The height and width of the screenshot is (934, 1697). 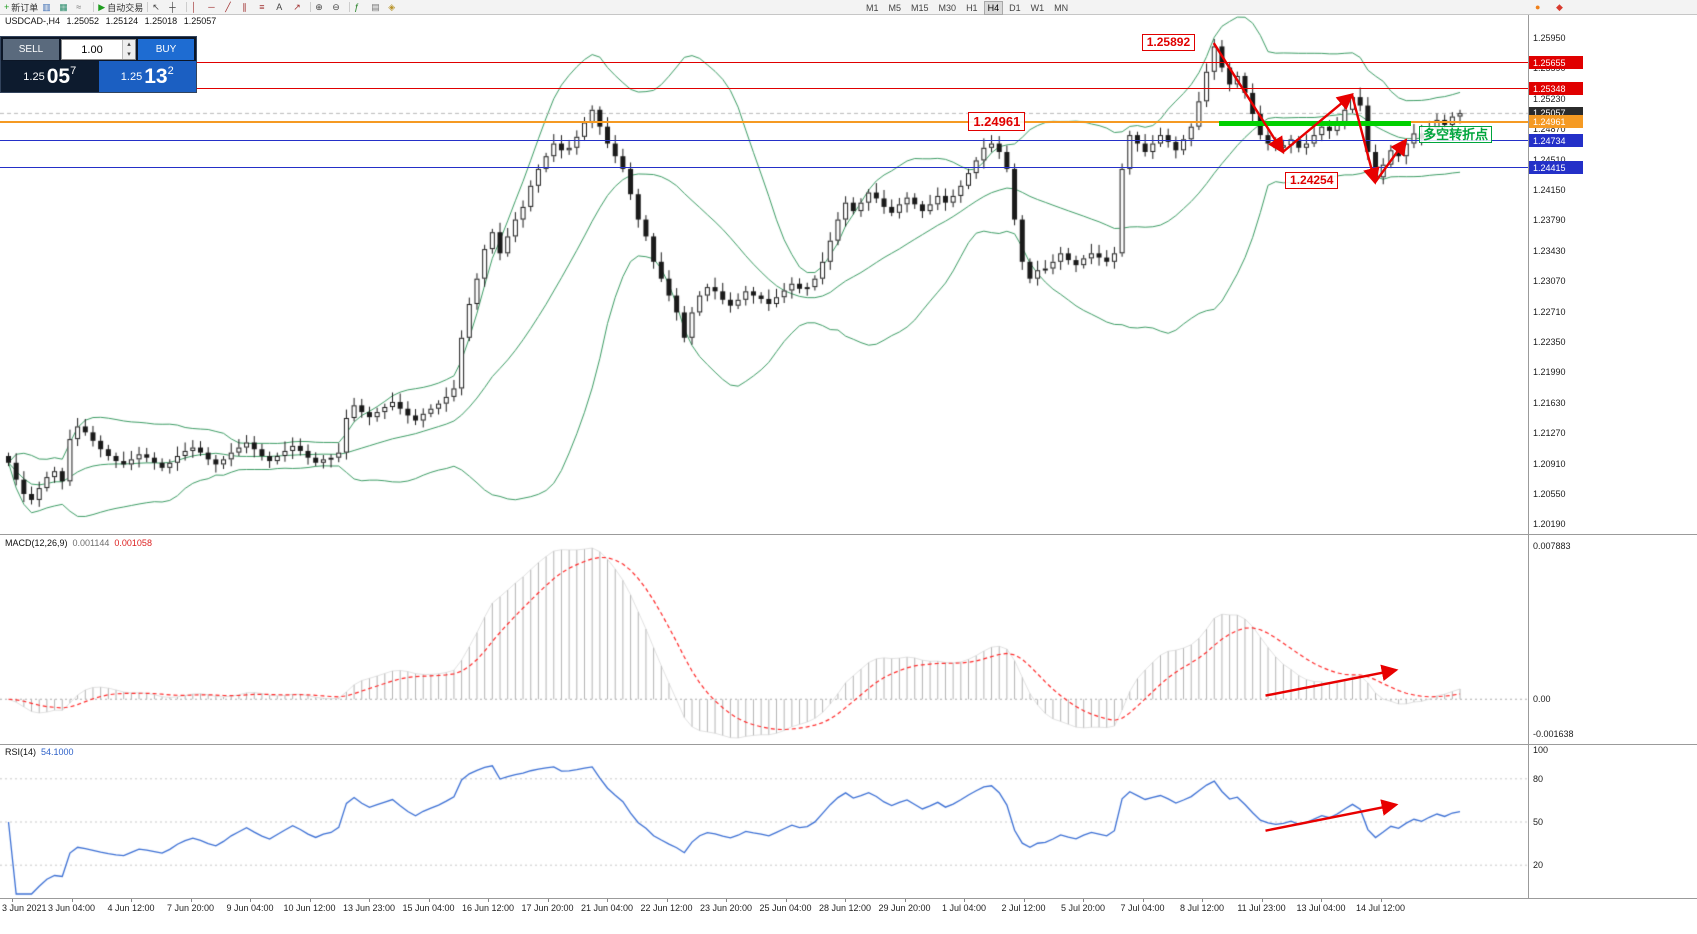 I want to click on cursor-icon: ↖, so click(x=156, y=7).